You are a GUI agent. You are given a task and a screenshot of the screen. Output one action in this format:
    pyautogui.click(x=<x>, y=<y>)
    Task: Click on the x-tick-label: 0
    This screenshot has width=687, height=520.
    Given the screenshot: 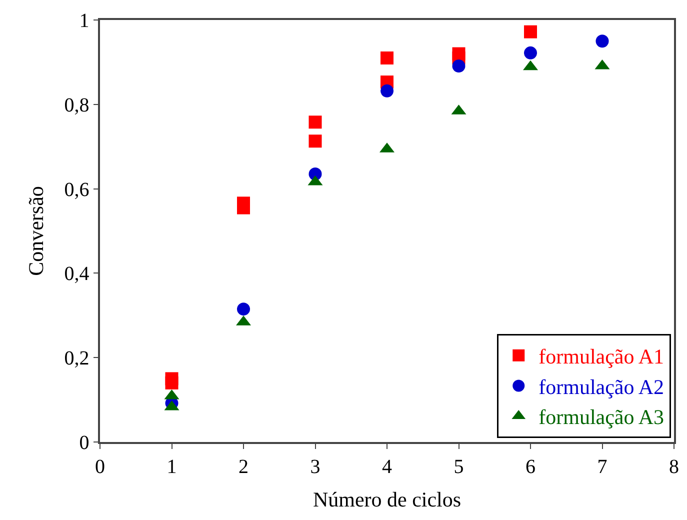 What is the action you would take?
    pyautogui.click(x=100, y=467)
    